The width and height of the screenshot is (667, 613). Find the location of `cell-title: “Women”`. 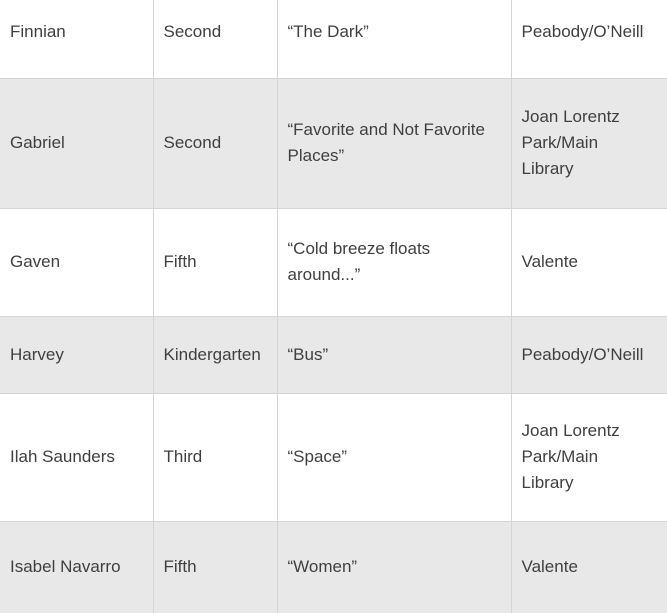

cell-title: “Women” is located at coordinates (394, 566).